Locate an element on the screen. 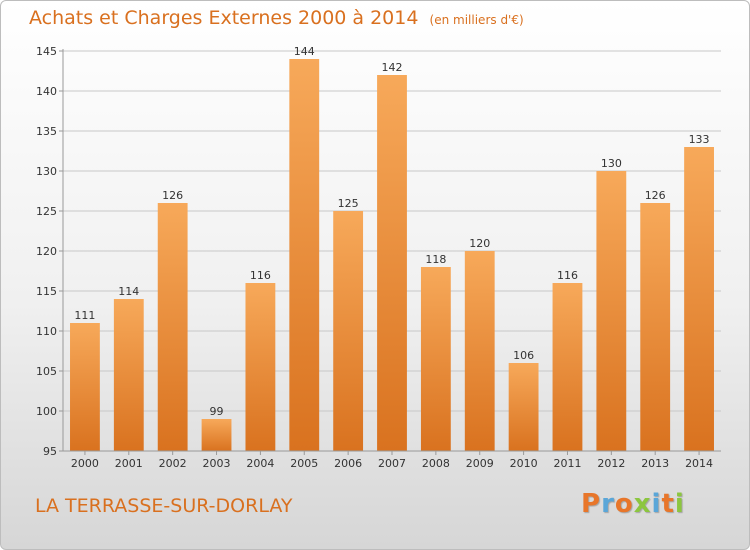 This screenshot has height=550, width=750. x-tick-label: 2010 is located at coordinates (524, 463).